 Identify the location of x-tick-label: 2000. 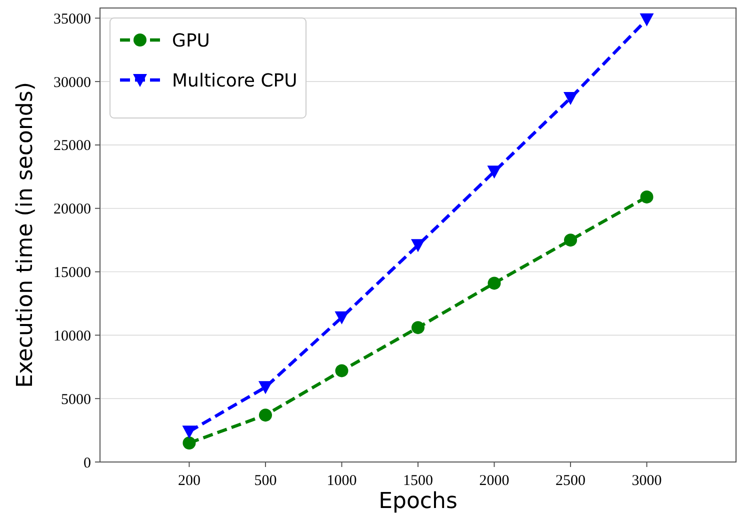
(494, 481).